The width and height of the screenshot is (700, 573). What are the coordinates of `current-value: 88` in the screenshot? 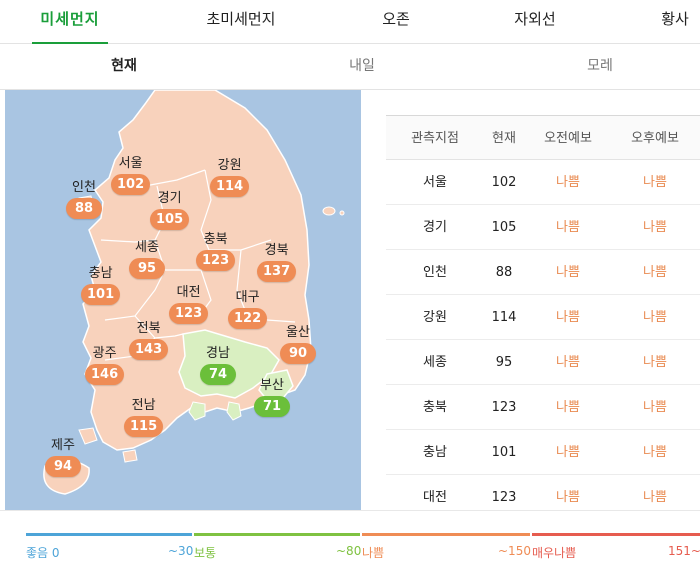 It's located at (504, 272).